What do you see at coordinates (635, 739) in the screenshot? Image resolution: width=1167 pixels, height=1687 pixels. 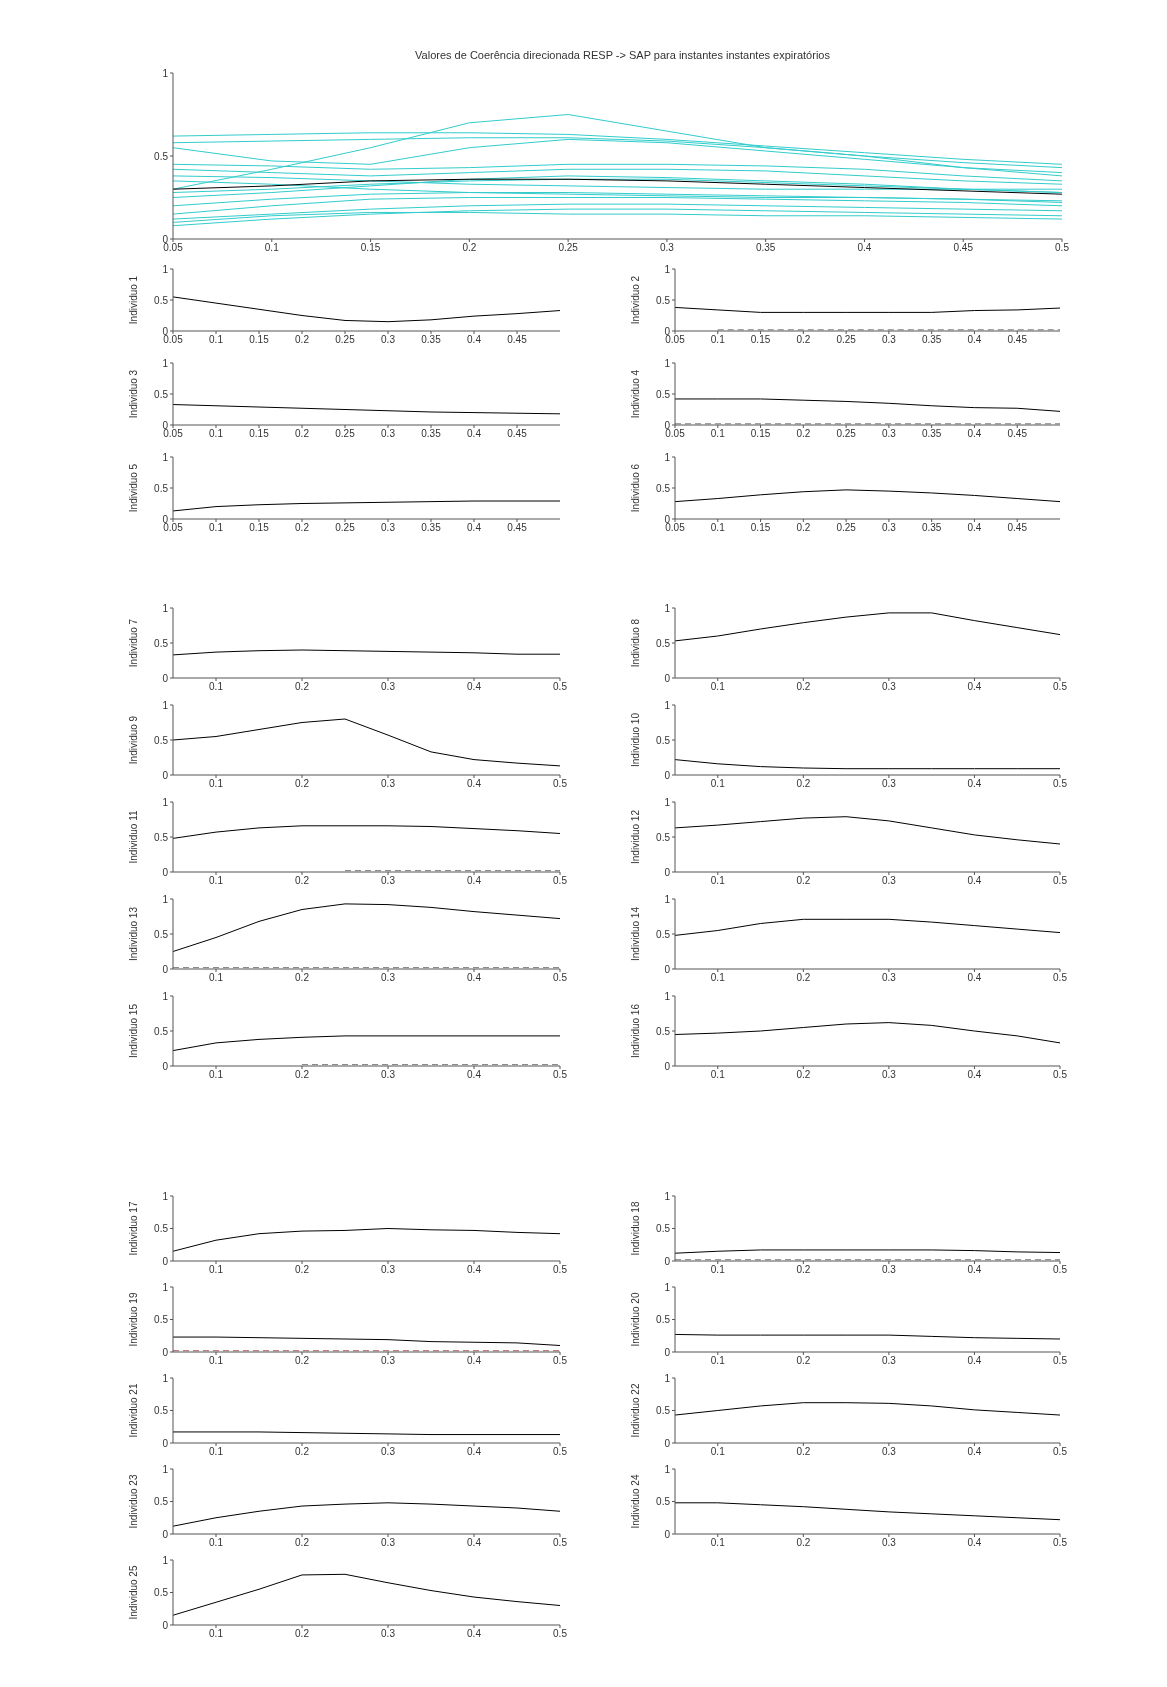 I see `y-axis-title: Individuo 10` at bounding box center [635, 739].